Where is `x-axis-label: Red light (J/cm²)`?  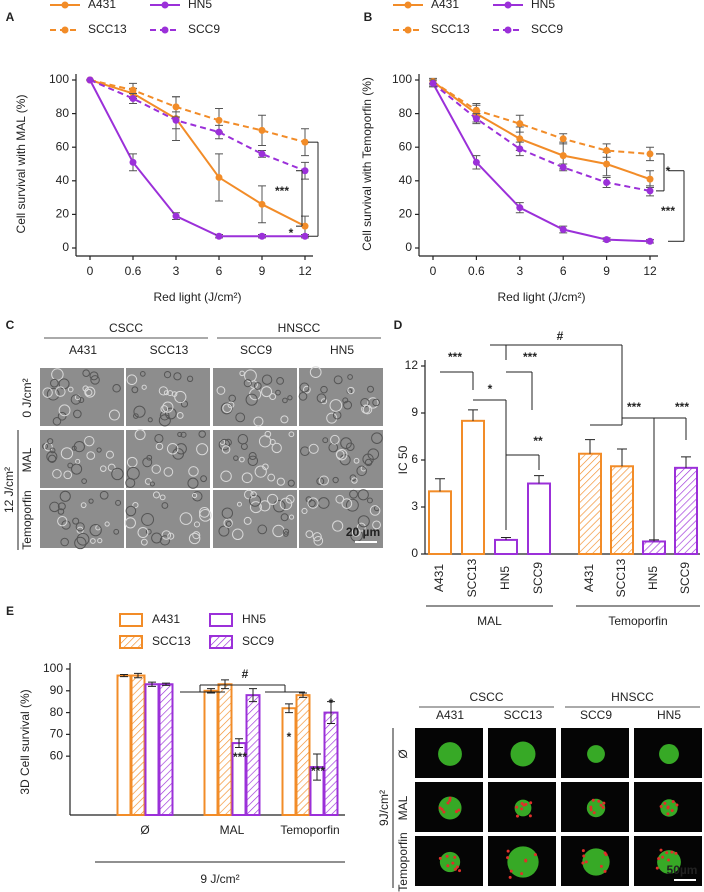 x-axis-label: Red light (J/cm²) is located at coordinates (541, 297).